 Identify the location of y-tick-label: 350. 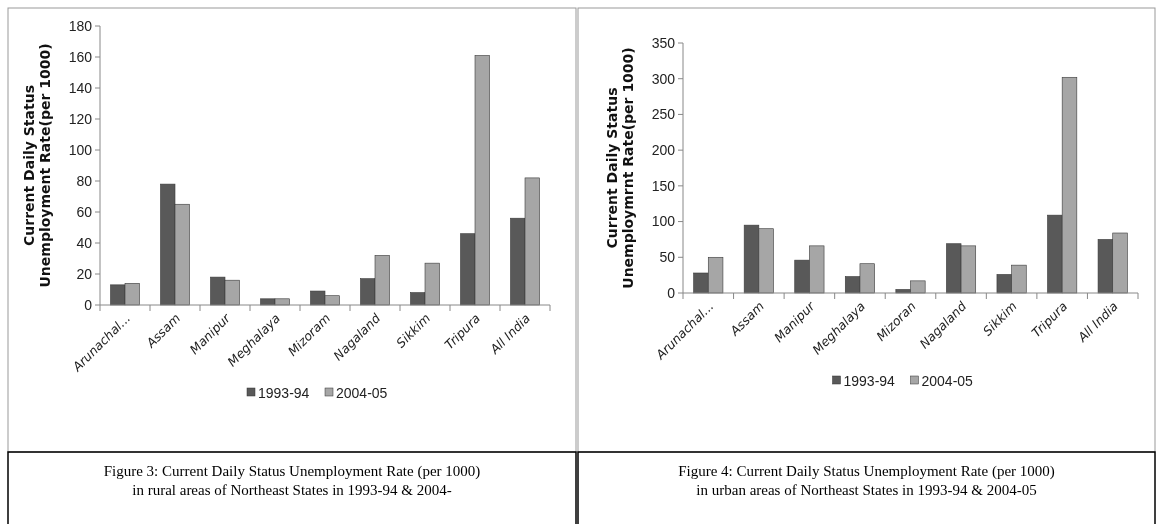
(663, 42).